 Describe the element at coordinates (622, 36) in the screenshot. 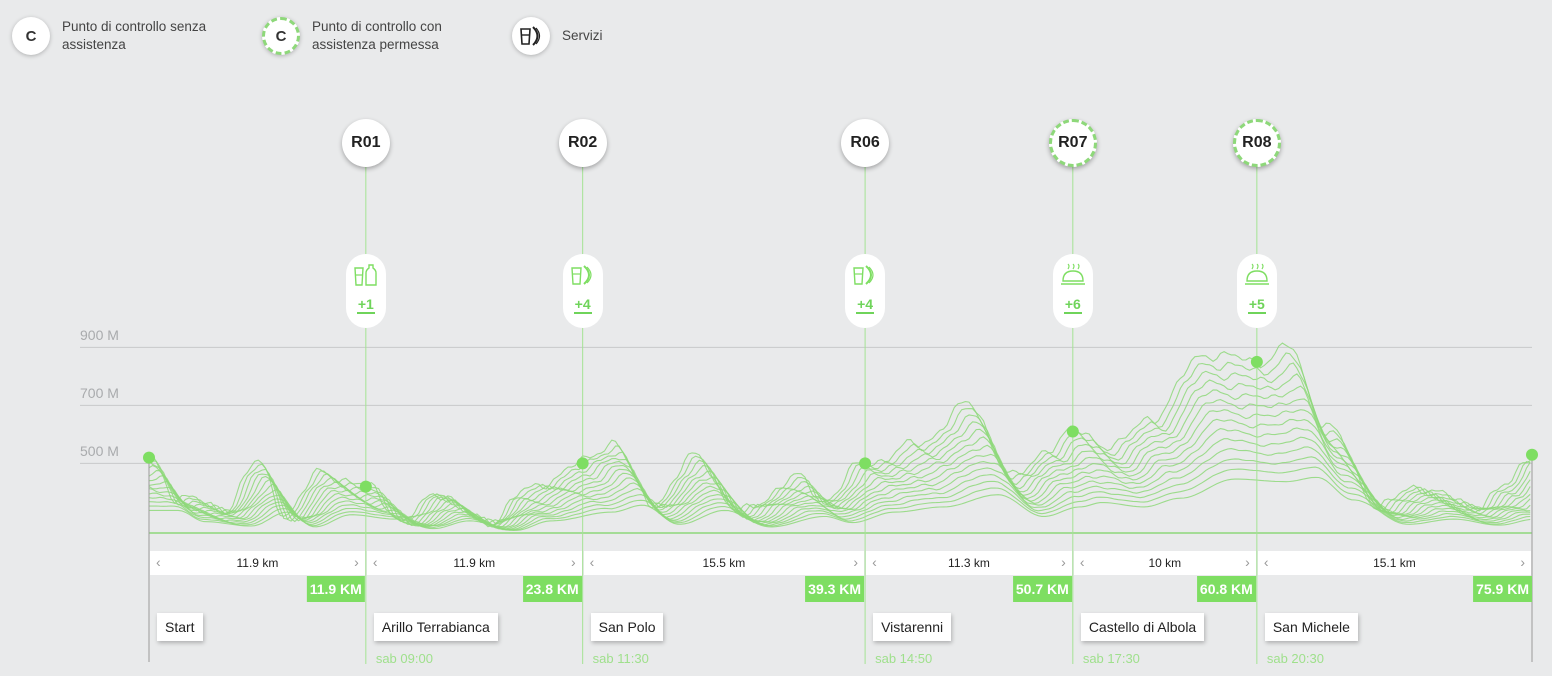

I see `legend-item-services: Servizi` at that location.